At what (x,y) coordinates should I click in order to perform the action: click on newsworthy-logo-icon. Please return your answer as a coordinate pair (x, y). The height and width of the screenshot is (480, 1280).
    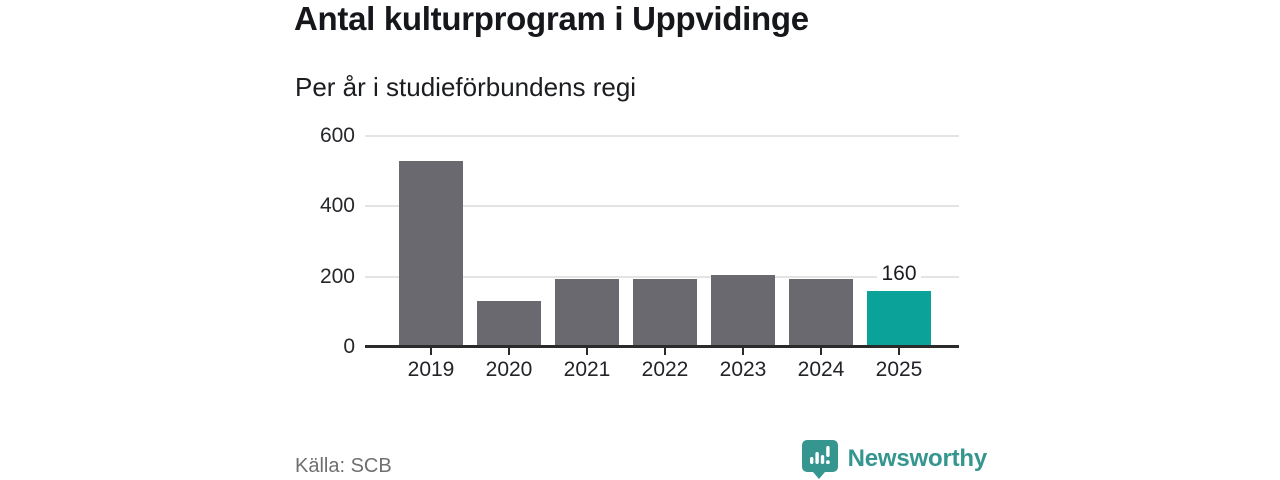
    Looking at the image, I should click on (819, 459).